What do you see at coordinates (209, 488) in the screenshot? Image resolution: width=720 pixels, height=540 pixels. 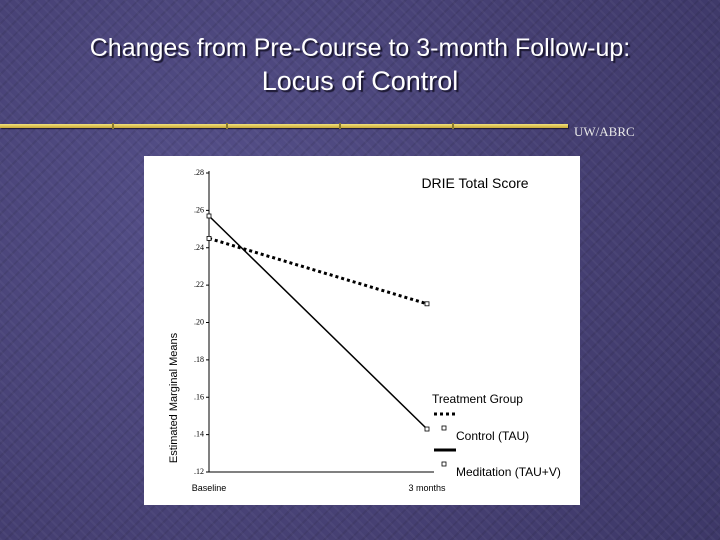 I see `x-tick-label: Baseline` at bounding box center [209, 488].